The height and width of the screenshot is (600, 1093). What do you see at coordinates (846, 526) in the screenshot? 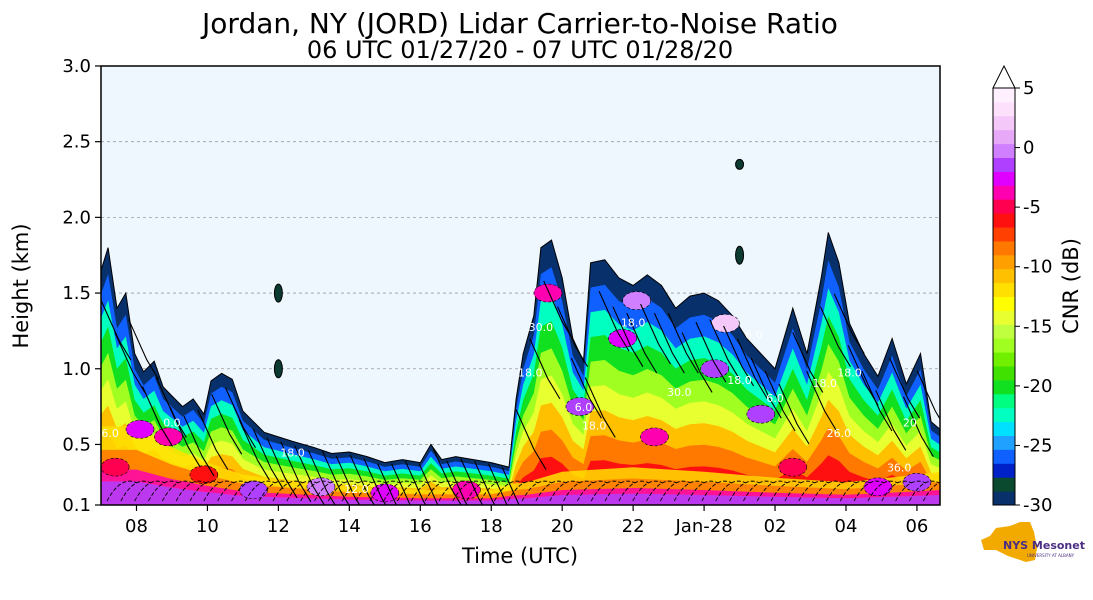
I see `x-tick-label: 04` at bounding box center [846, 526].